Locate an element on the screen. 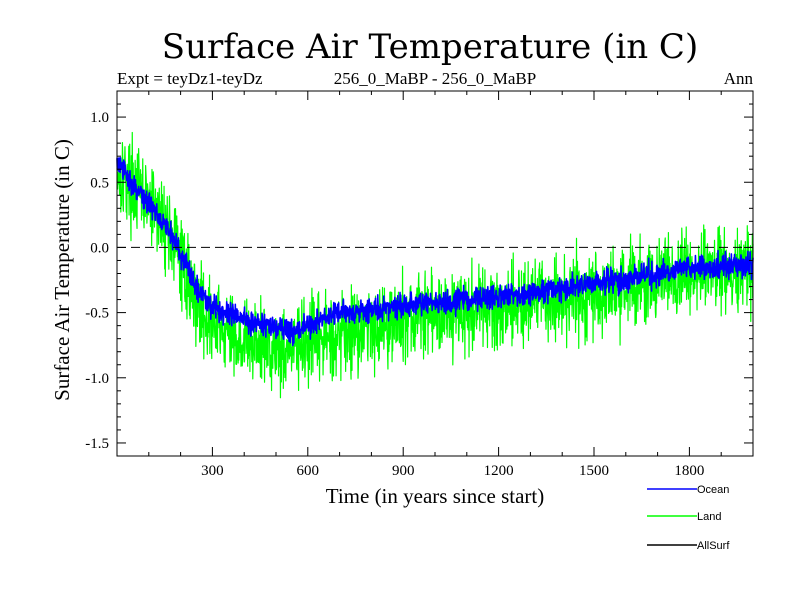  y-tick-label: 0.0 is located at coordinates (99, 248).